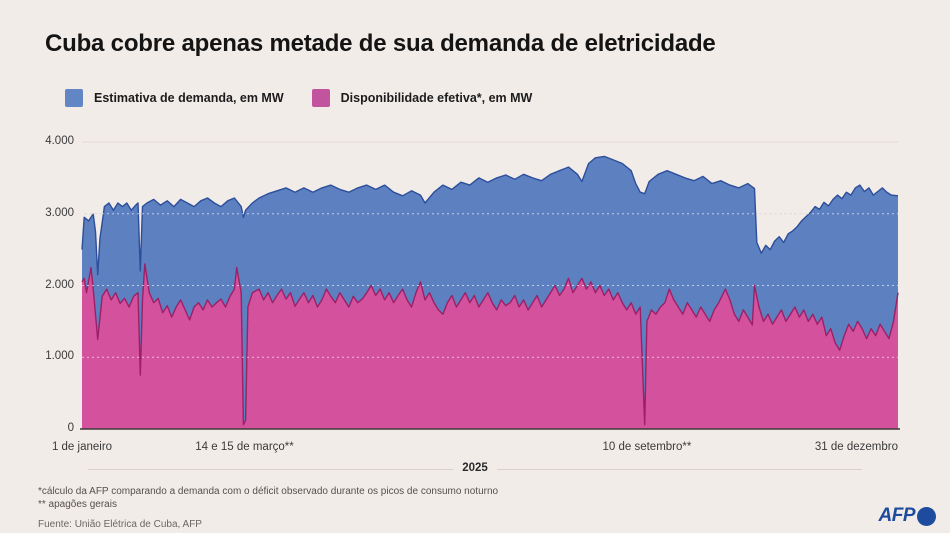 The width and height of the screenshot is (950, 533). Describe the element at coordinates (856, 447) in the screenshot. I see `x-axis-label: 31 de dezembro` at that location.